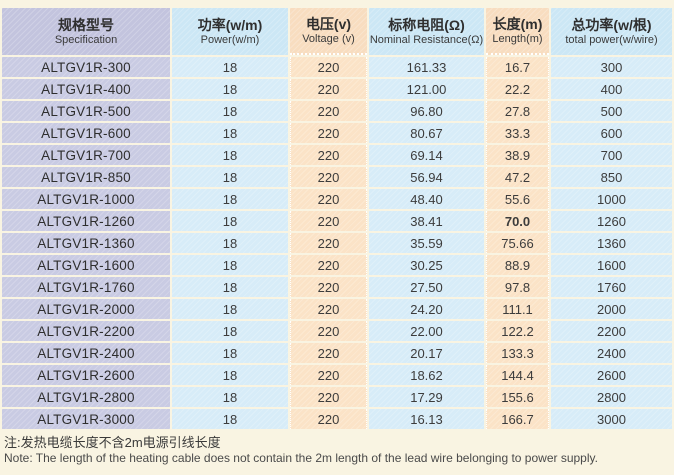 This screenshot has width=674, height=475. I want to click on table-cell-resistance: 16.13, so click(426, 419).